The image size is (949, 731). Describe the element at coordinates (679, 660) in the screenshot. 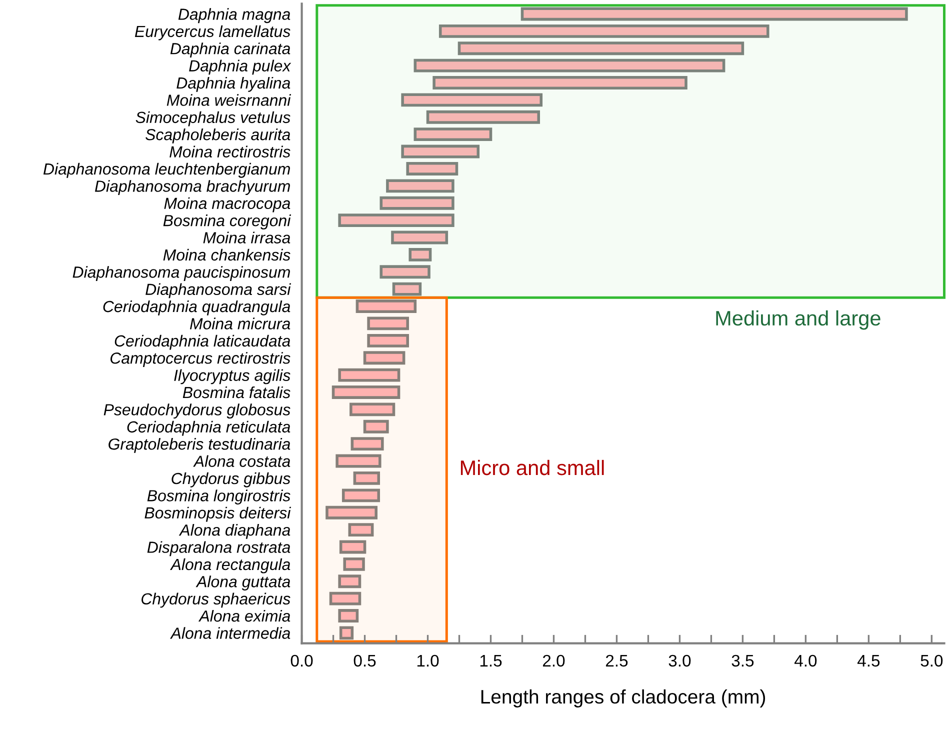

I see `x-tick-label: 3.0` at that location.